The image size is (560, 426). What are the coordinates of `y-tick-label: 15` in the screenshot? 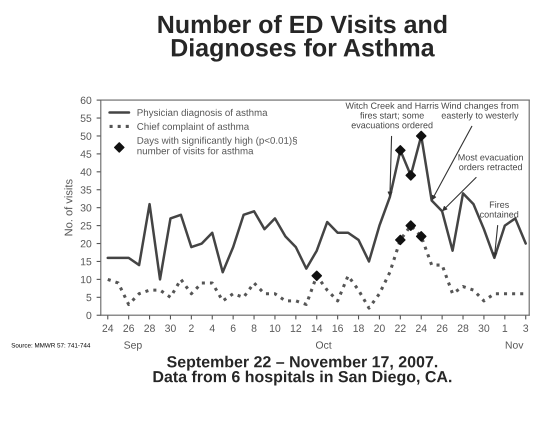 It's located at (86, 262).